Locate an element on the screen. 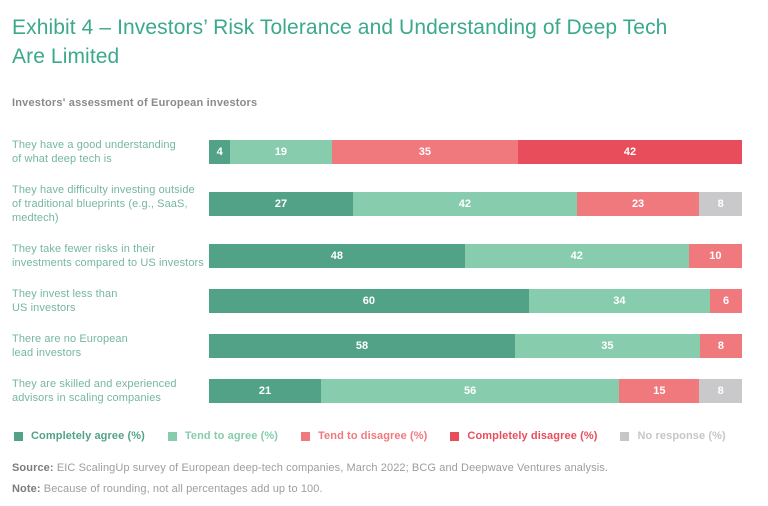 The image size is (768, 506). bar-segment: 15 is located at coordinates (659, 391).